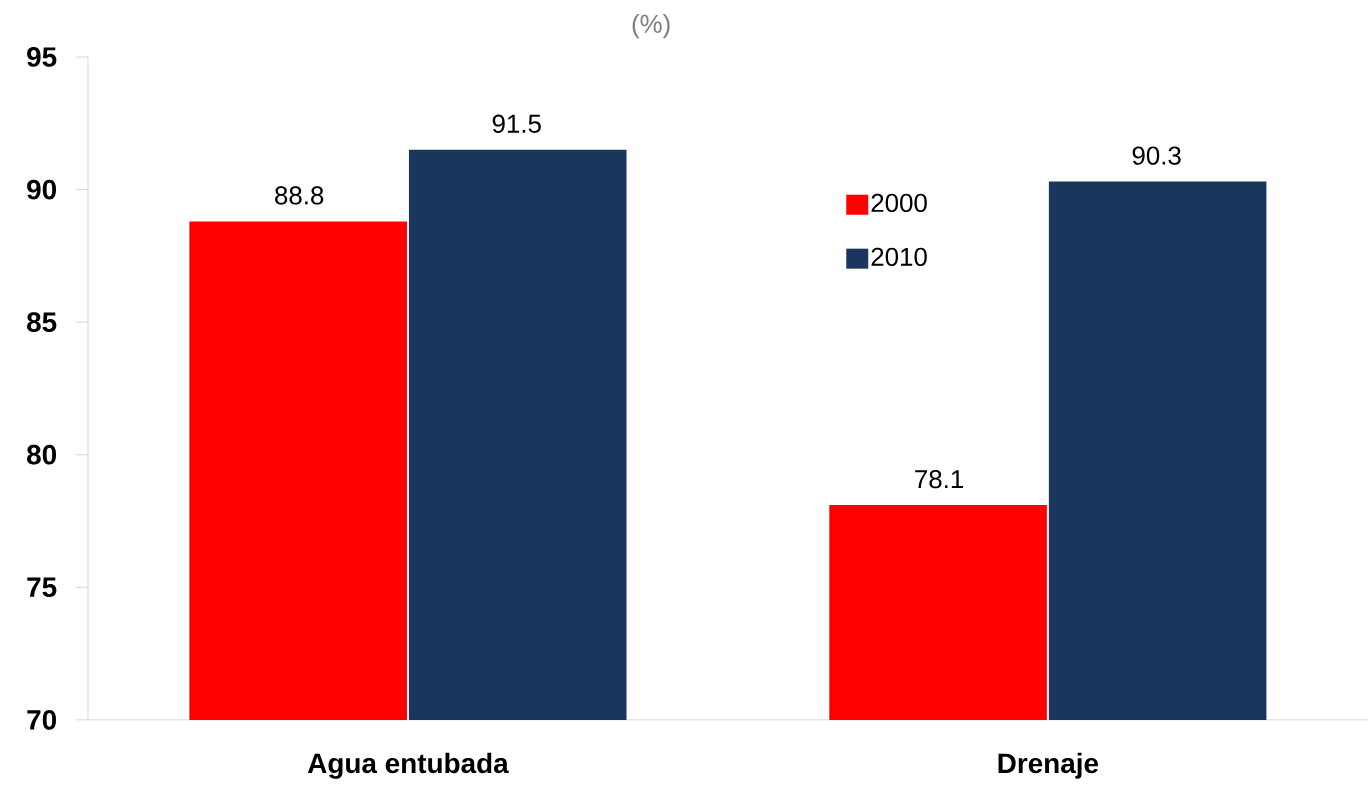  I want to click on data-label: 90.3, so click(1156, 155).